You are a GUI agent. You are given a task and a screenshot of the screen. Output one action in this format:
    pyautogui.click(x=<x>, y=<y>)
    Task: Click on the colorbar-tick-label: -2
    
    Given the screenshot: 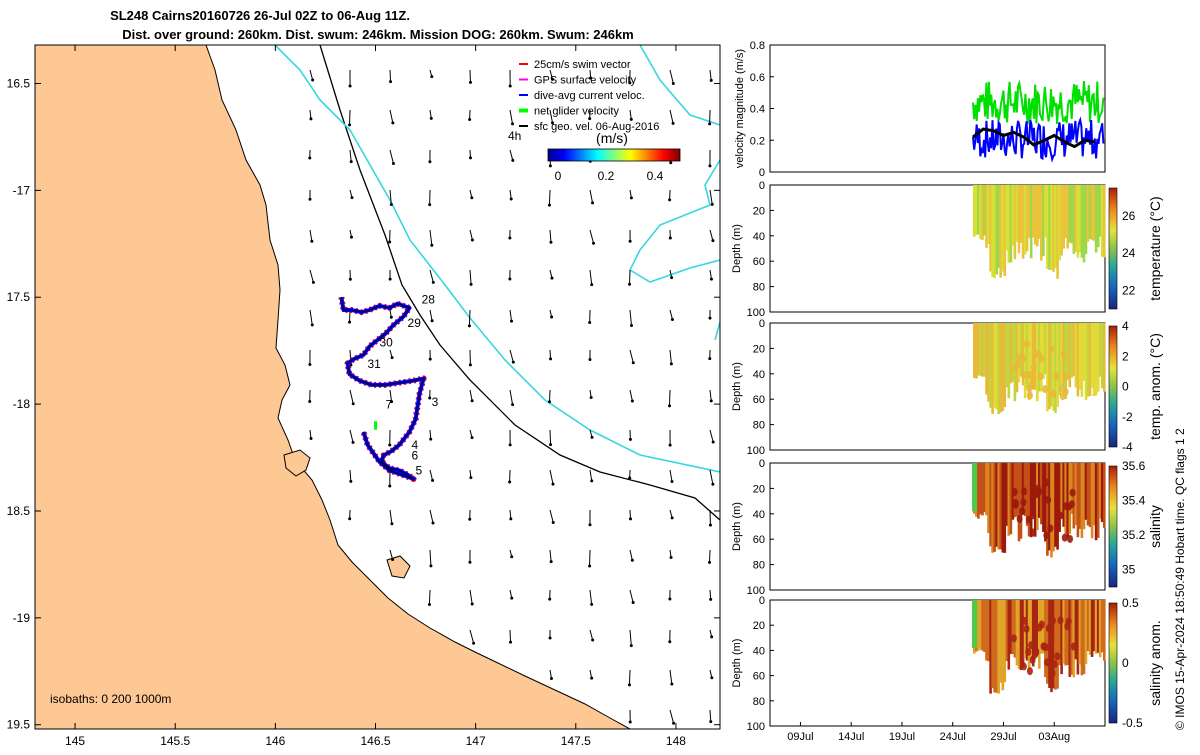 What is the action you would take?
    pyautogui.click(x=1127, y=417)
    